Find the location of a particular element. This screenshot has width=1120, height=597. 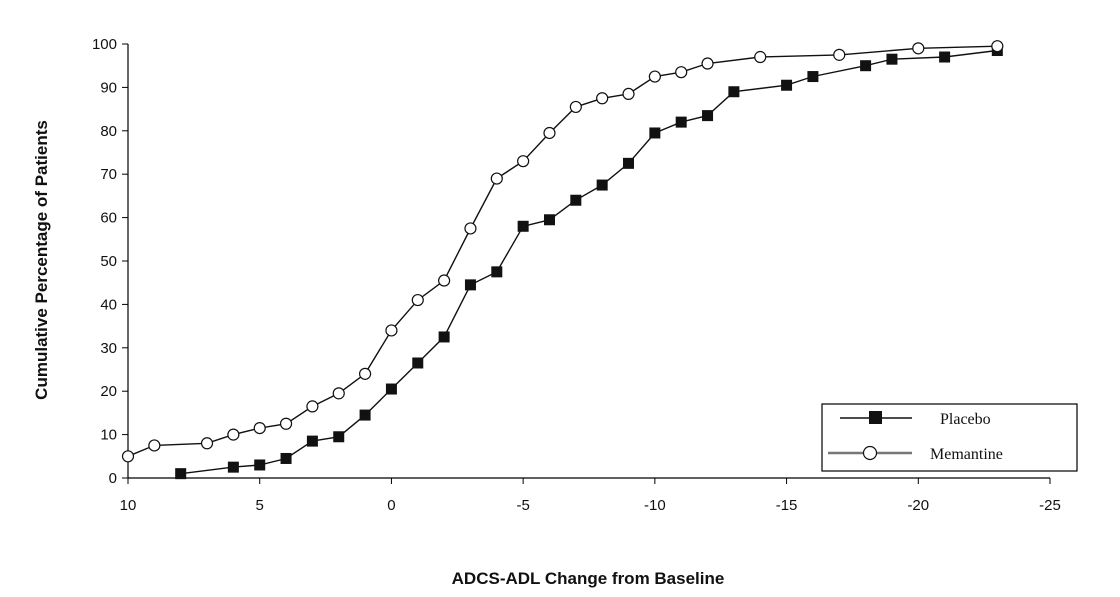

y-axis-ticks: 0 10 20 30 40 50 60 70 80 90 100 is located at coordinates (110, 261).